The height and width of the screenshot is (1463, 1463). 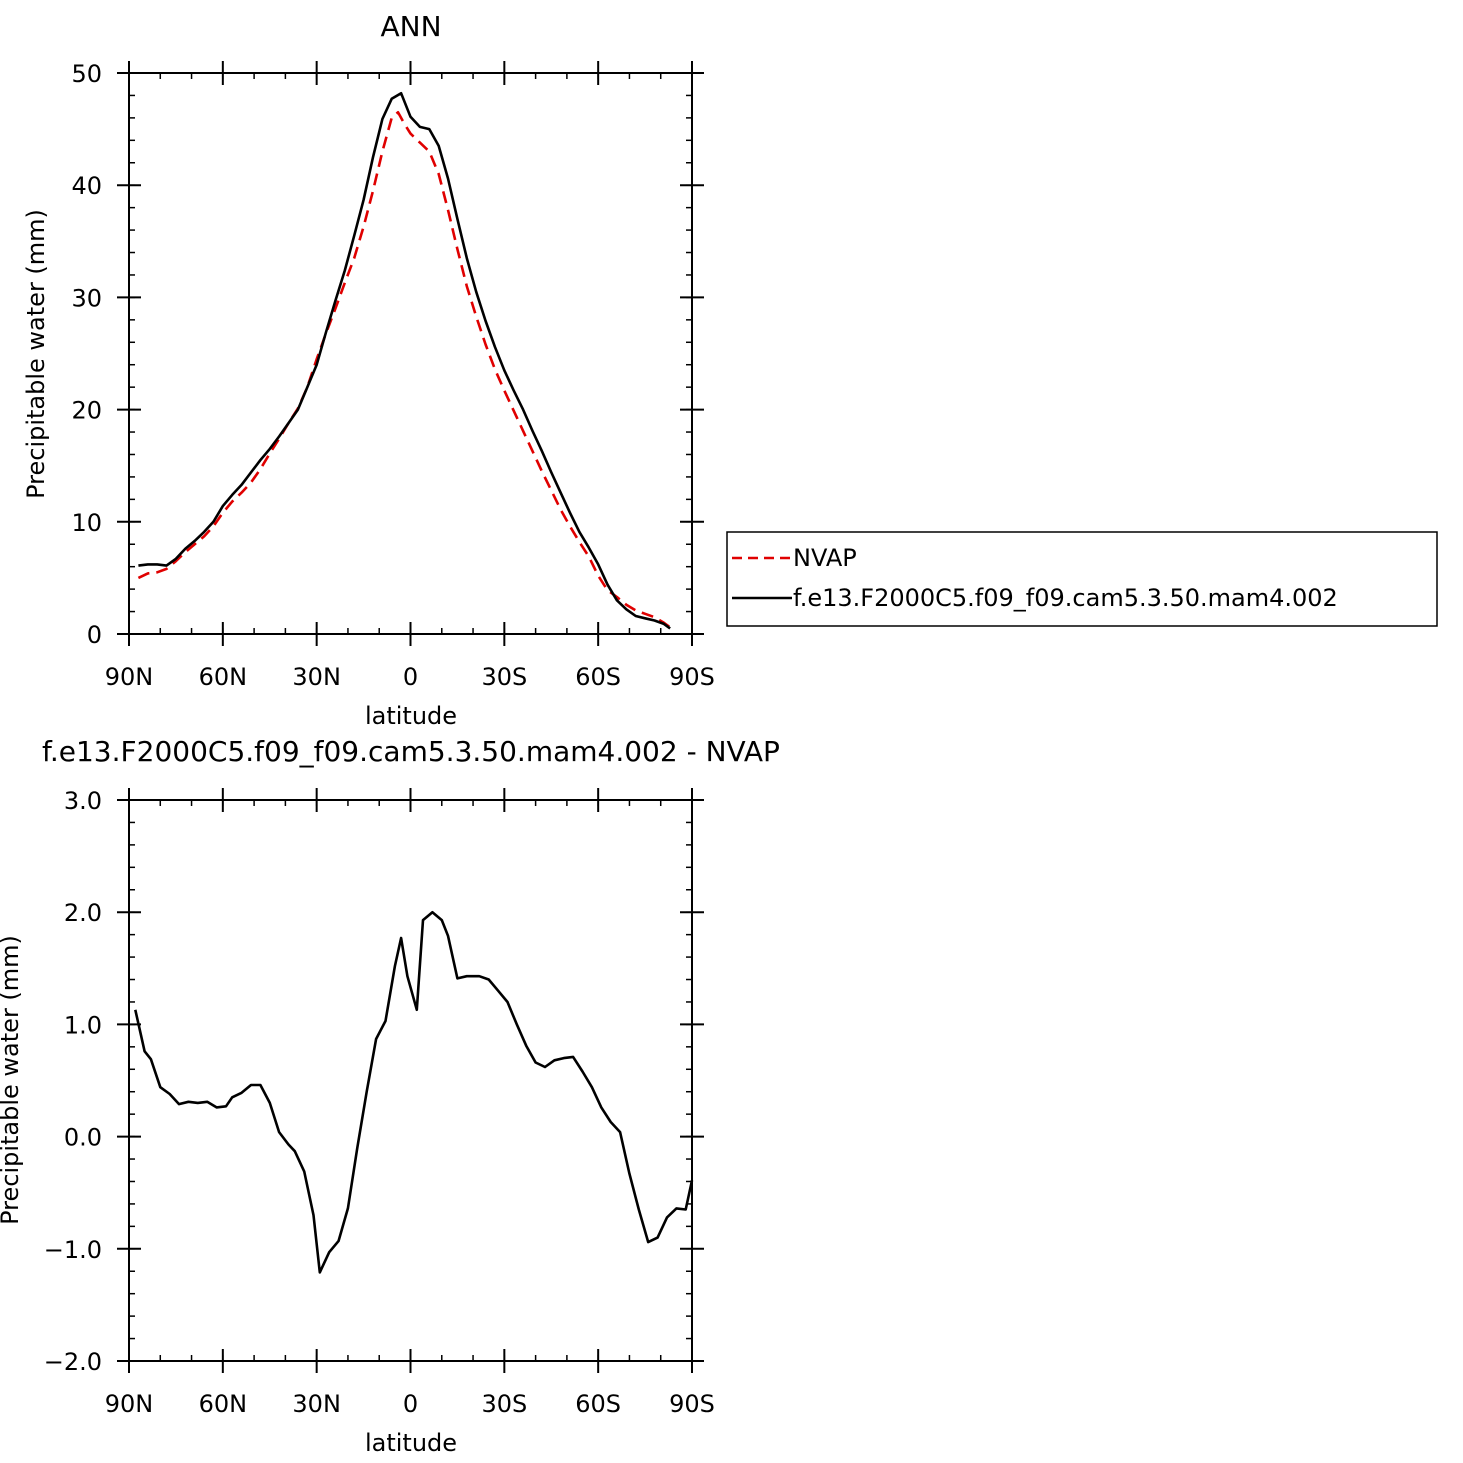 What do you see at coordinates (86, 74) in the screenshot?
I see `top-y-tick-label: 50` at bounding box center [86, 74].